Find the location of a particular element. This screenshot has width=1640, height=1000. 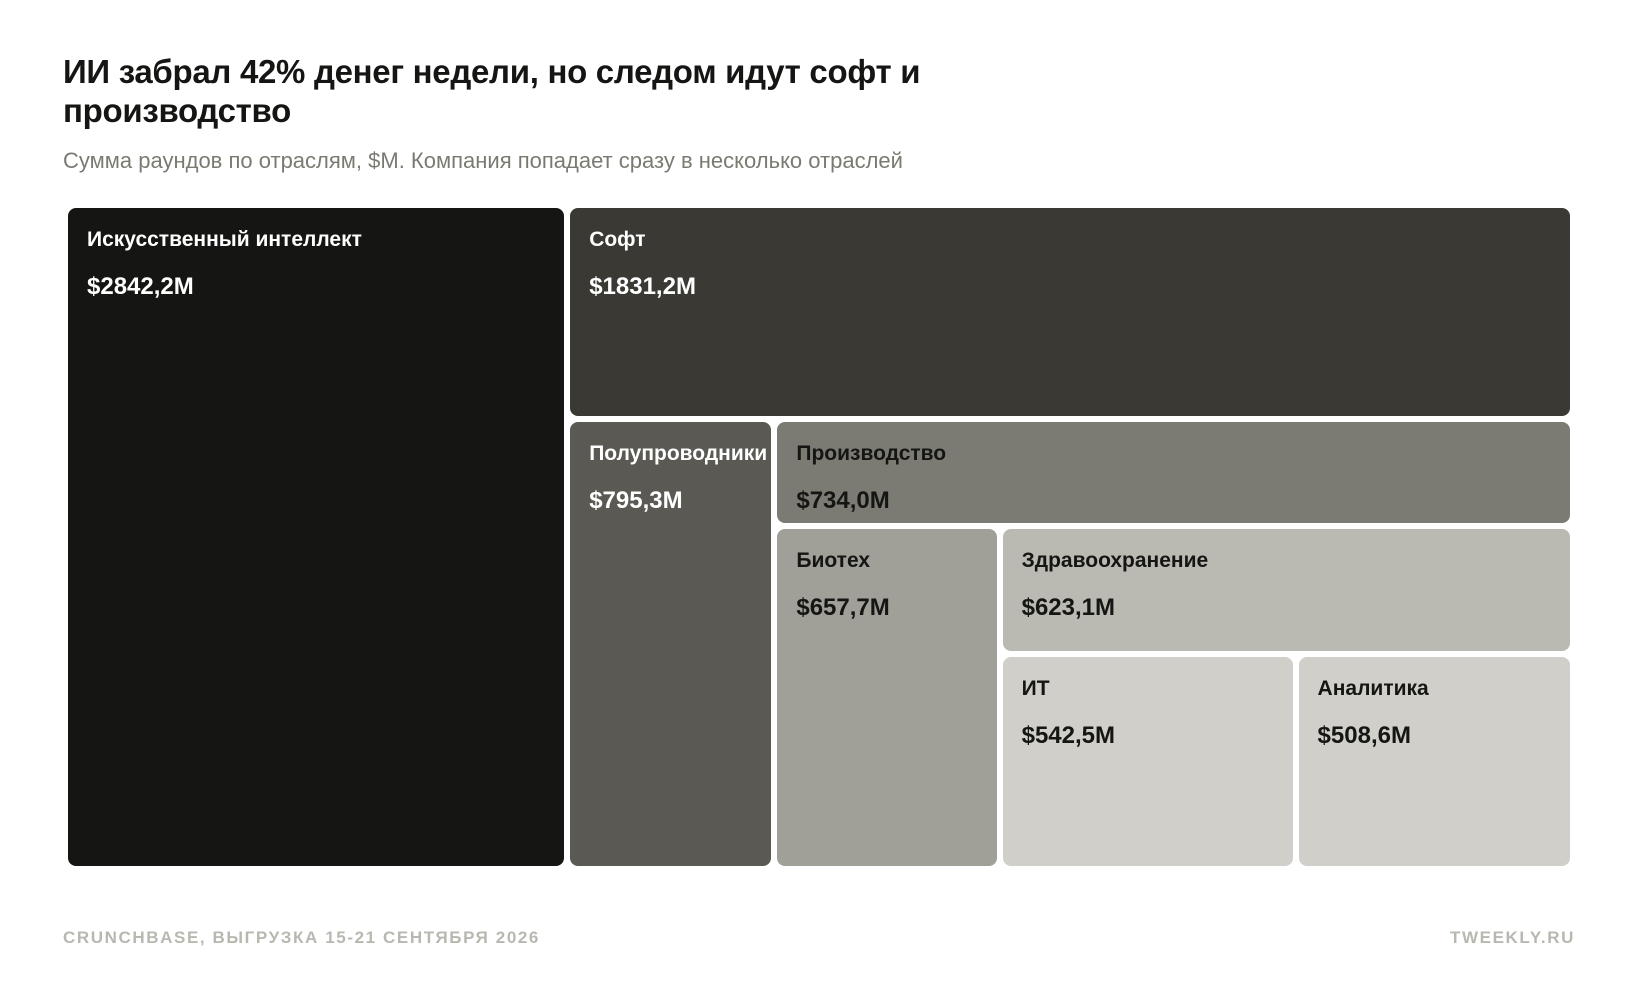

treemap-tile: Аналитика $508,6M is located at coordinates (1434, 761).